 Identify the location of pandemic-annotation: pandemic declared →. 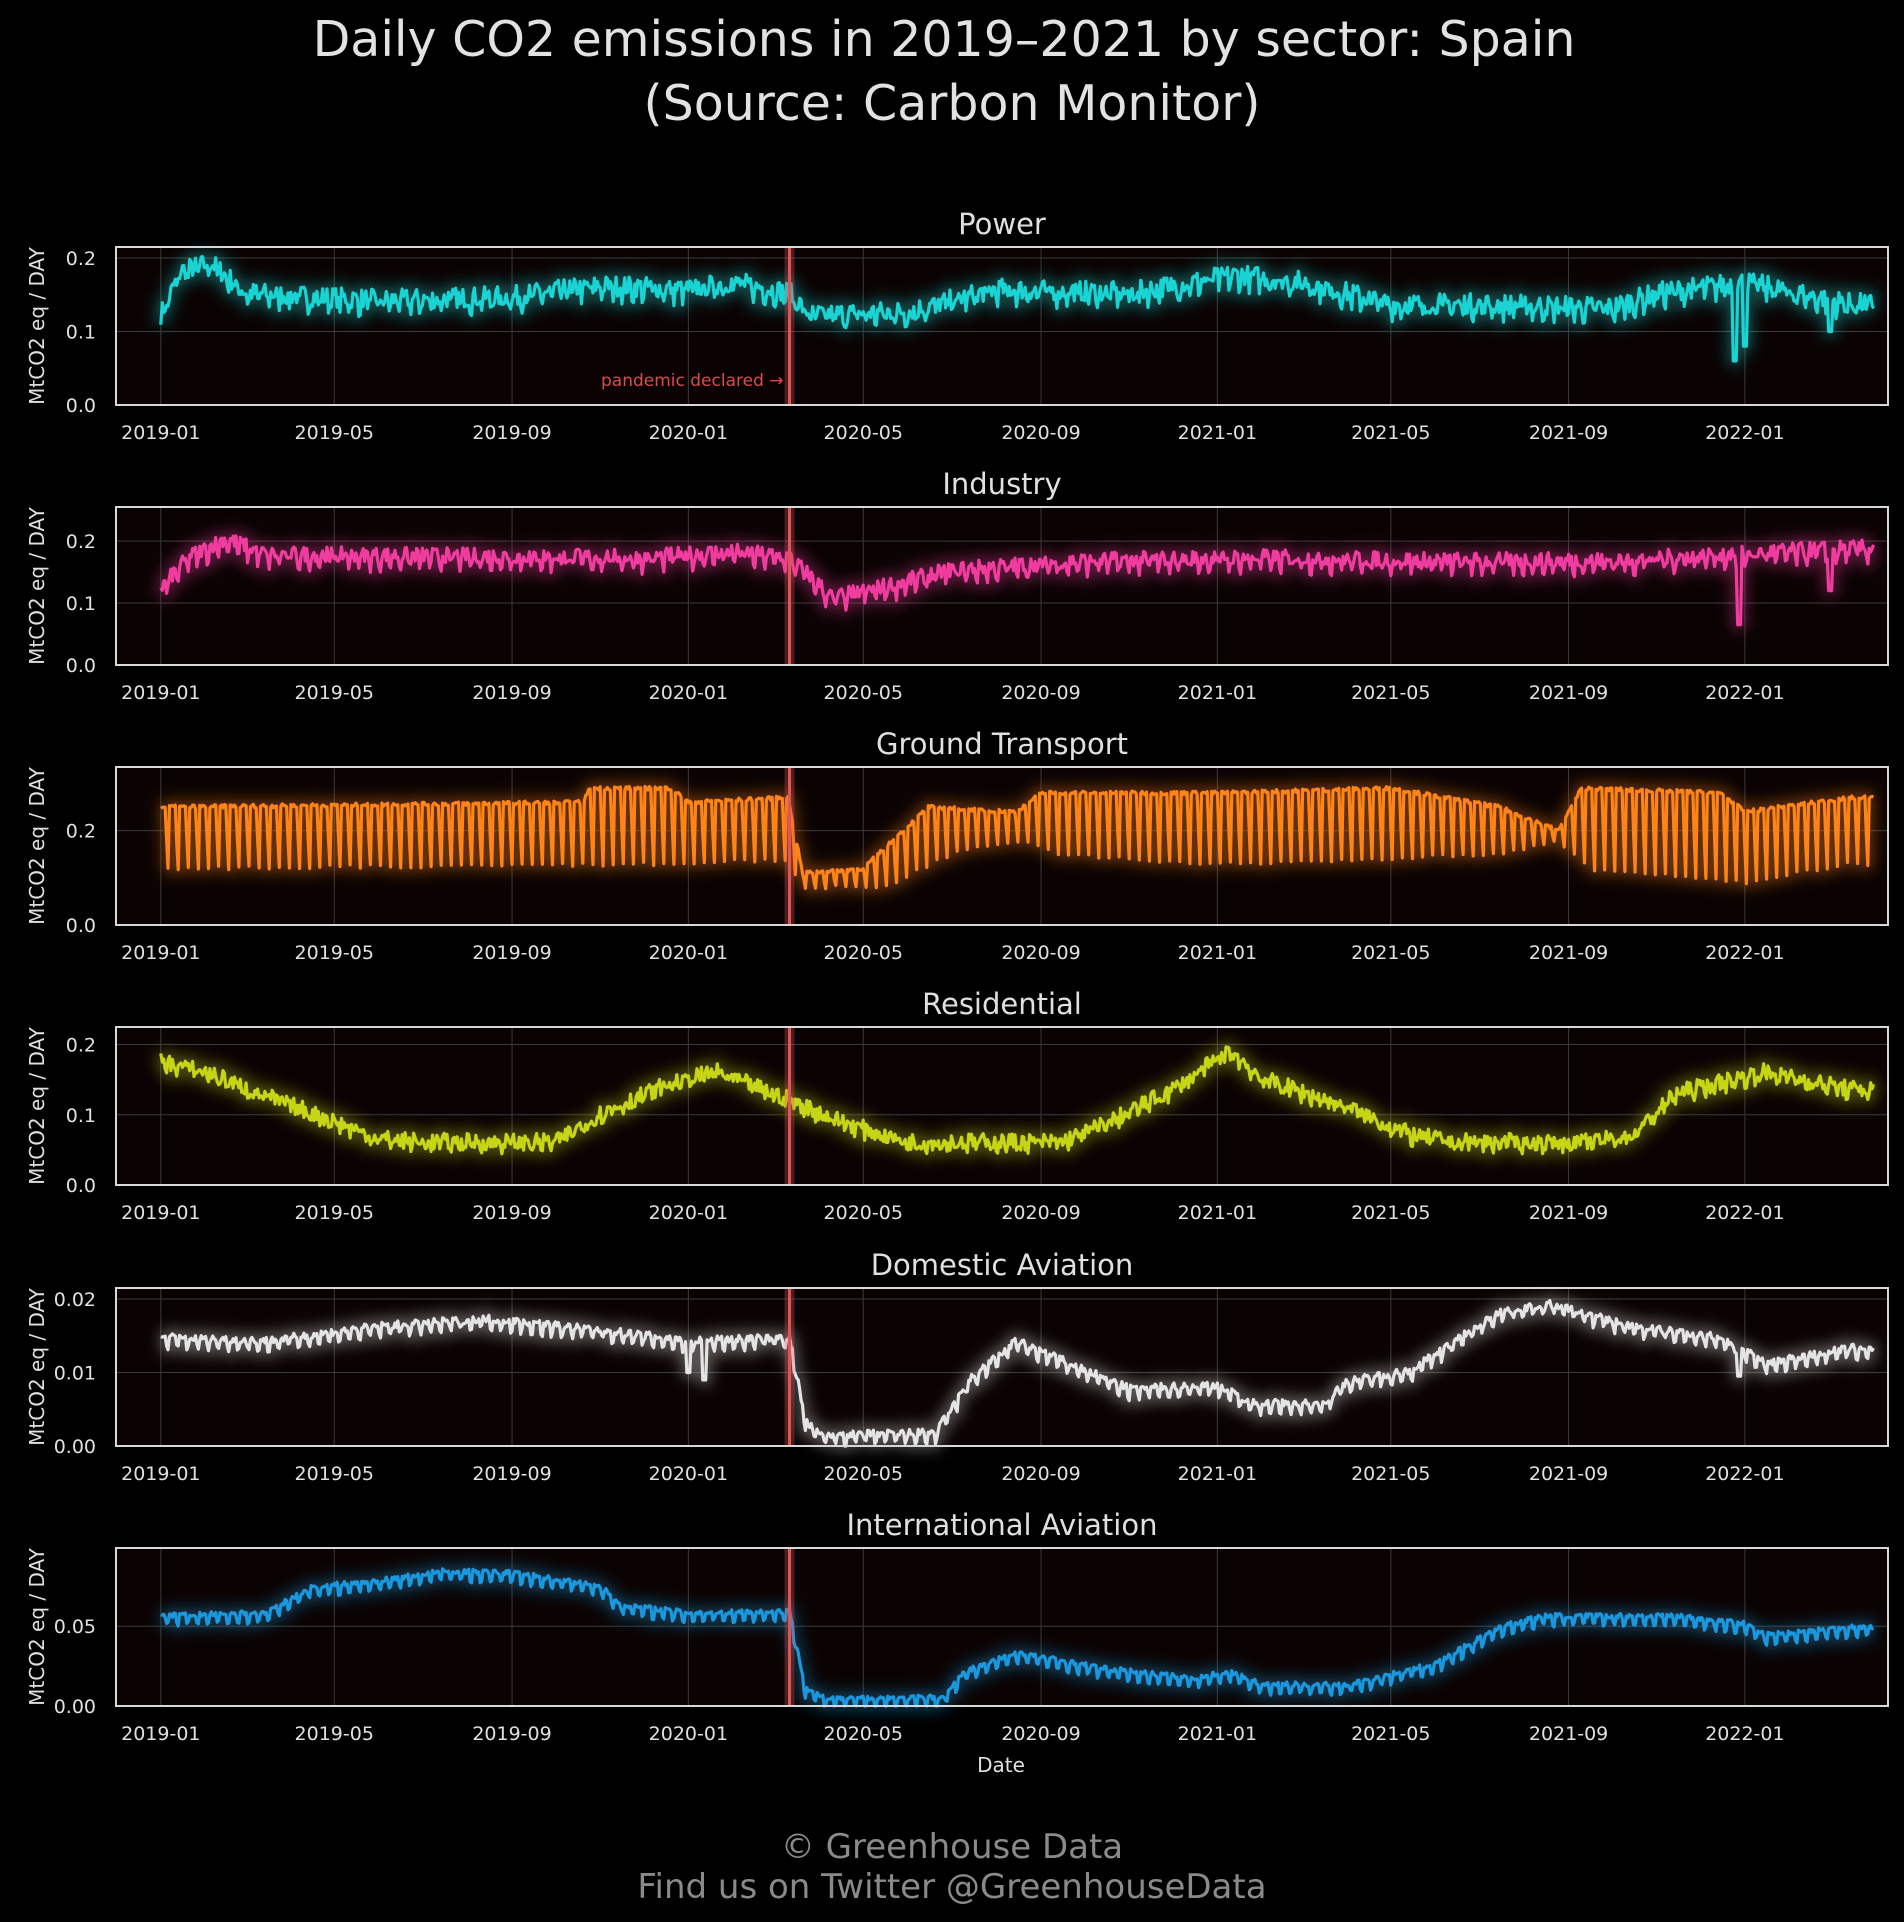
(692, 381).